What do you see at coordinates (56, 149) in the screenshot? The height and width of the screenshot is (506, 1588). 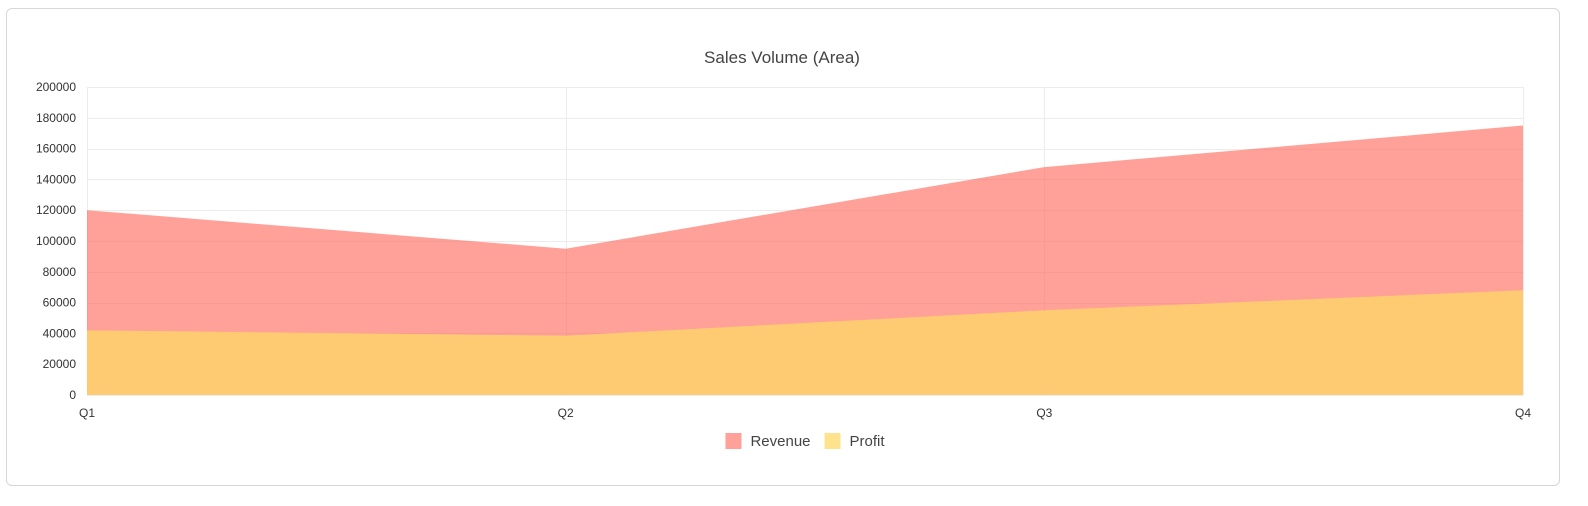 I see `y-tick-label: 160000` at bounding box center [56, 149].